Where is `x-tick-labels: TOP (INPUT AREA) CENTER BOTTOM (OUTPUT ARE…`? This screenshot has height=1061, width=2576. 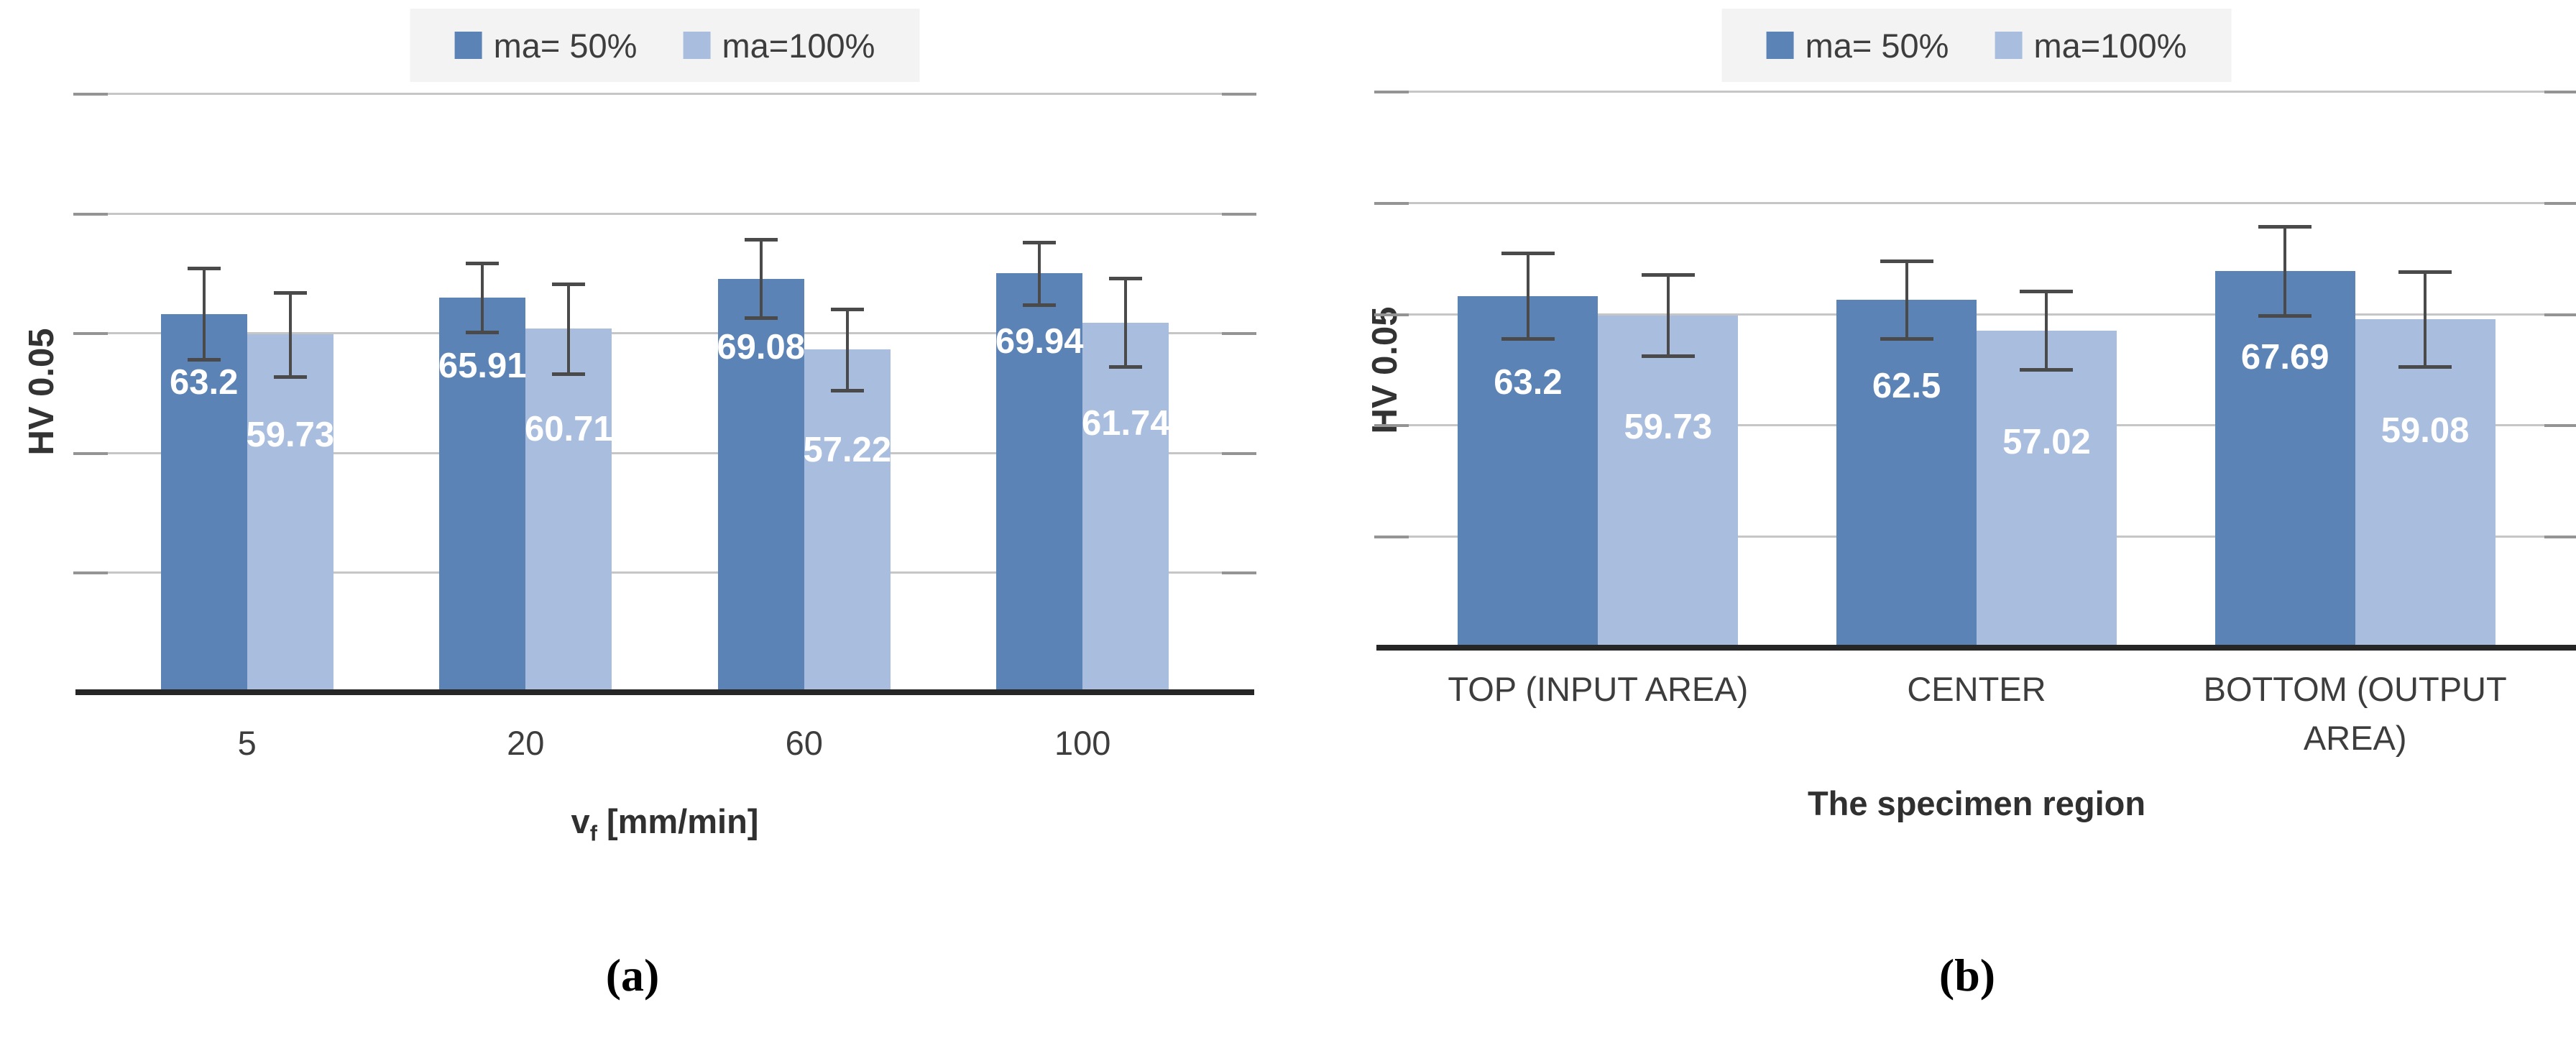 x-tick-labels: TOP (INPUT AREA) CENTER BOTTOM (OUTPUT ARE… is located at coordinates (1976, 726).